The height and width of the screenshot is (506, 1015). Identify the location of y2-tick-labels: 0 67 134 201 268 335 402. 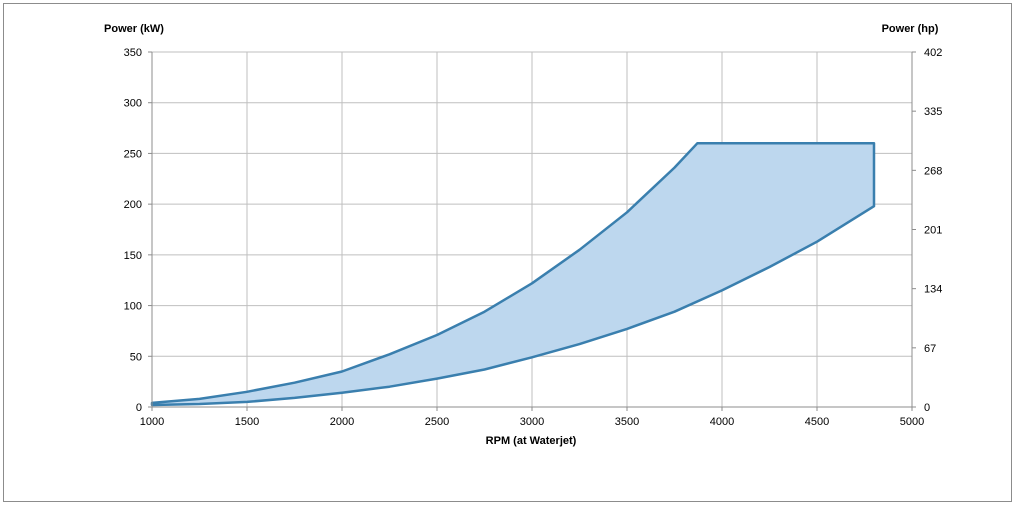
(933, 230).